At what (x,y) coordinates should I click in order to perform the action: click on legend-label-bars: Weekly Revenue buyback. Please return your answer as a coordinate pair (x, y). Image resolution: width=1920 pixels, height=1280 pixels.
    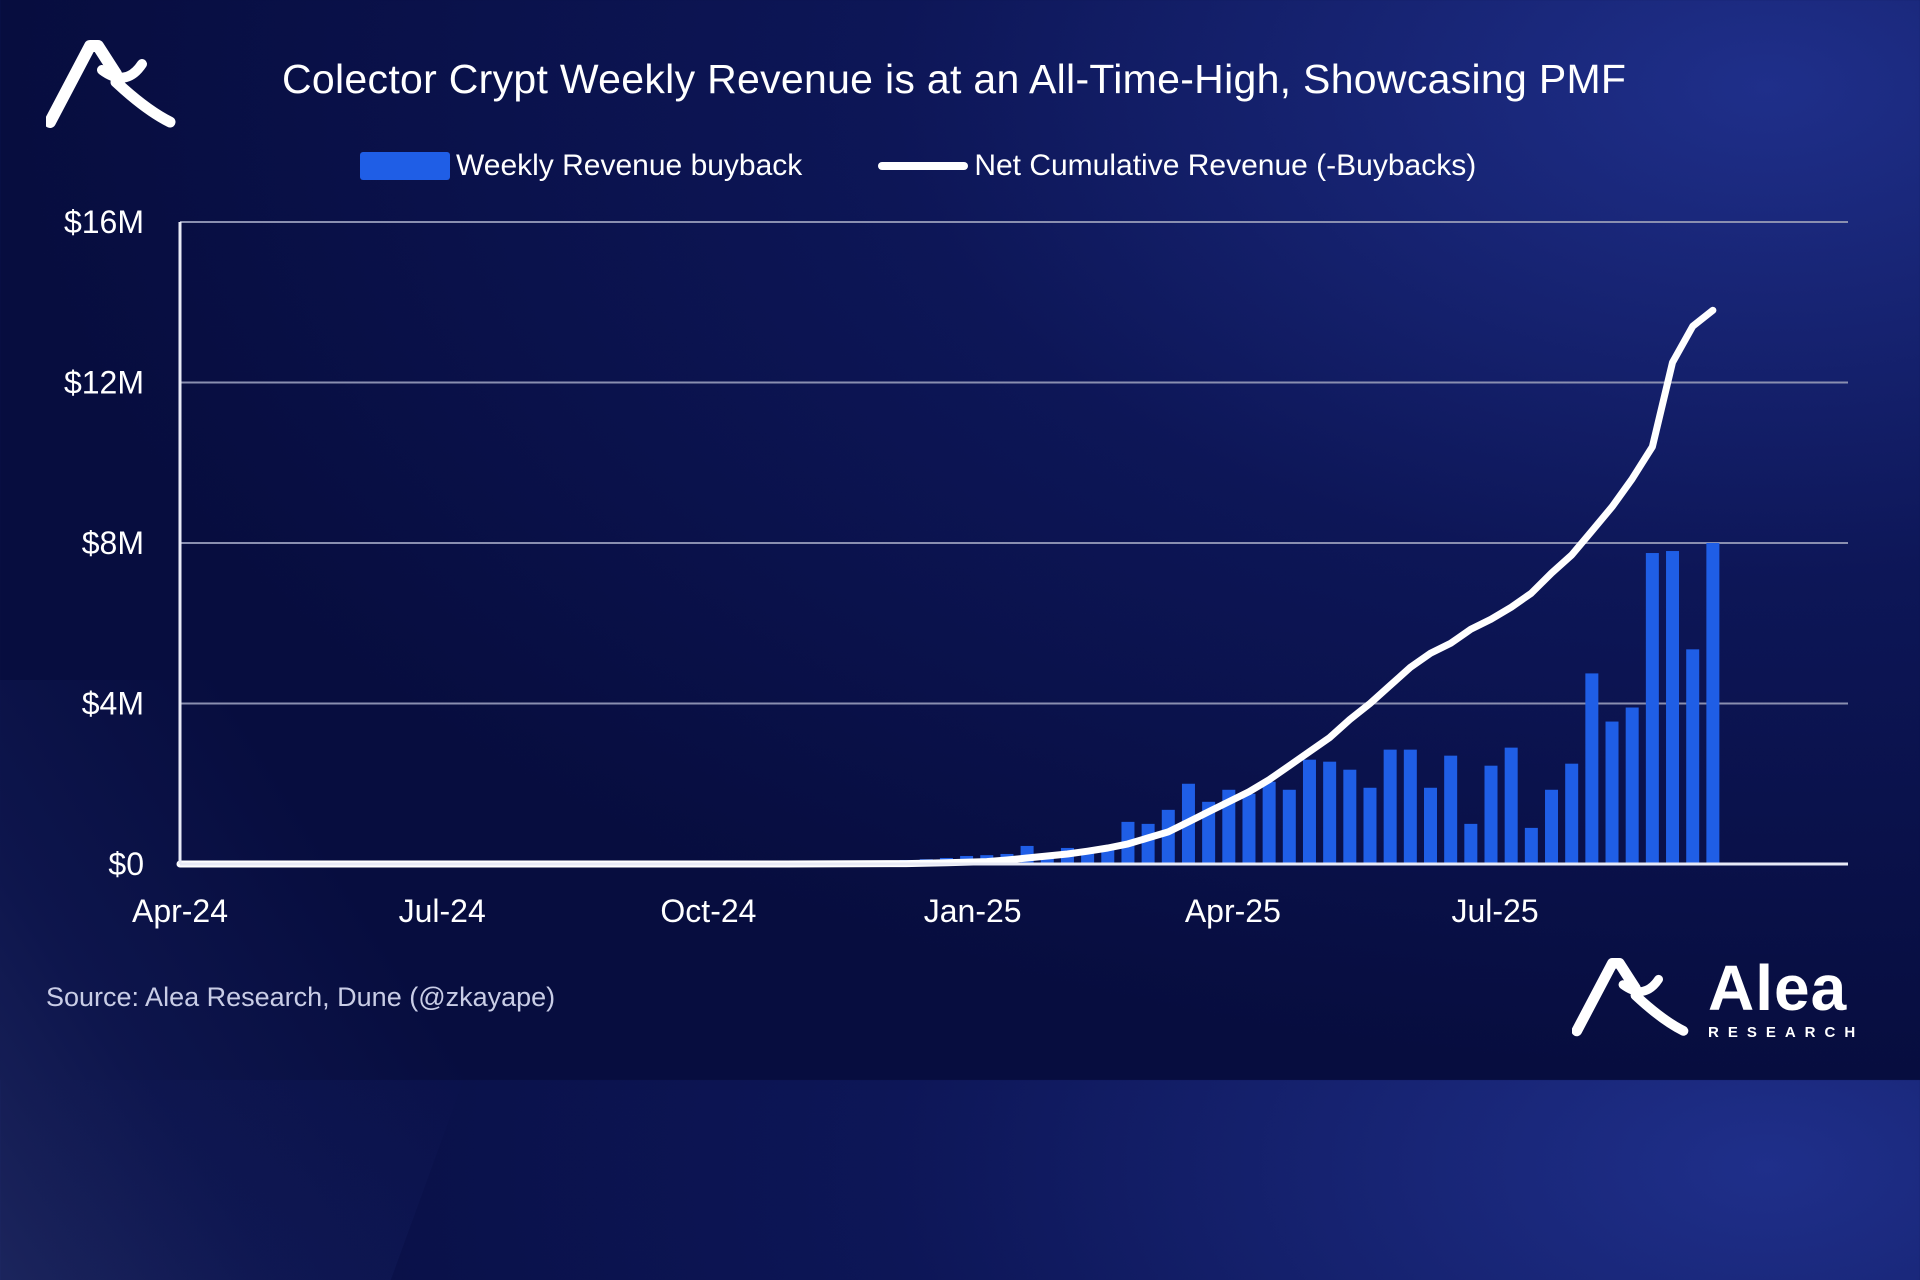
    Looking at the image, I should click on (629, 165).